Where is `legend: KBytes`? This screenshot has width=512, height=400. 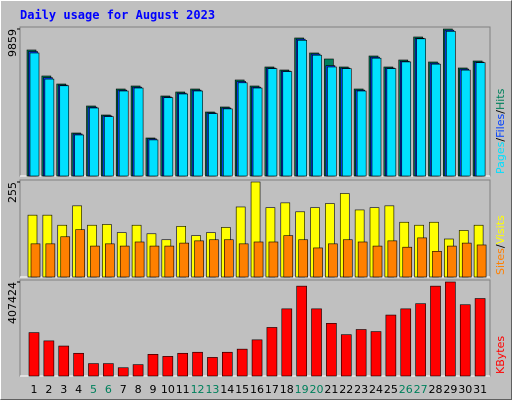
legend: KBytes is located at coordinates (500, 355).